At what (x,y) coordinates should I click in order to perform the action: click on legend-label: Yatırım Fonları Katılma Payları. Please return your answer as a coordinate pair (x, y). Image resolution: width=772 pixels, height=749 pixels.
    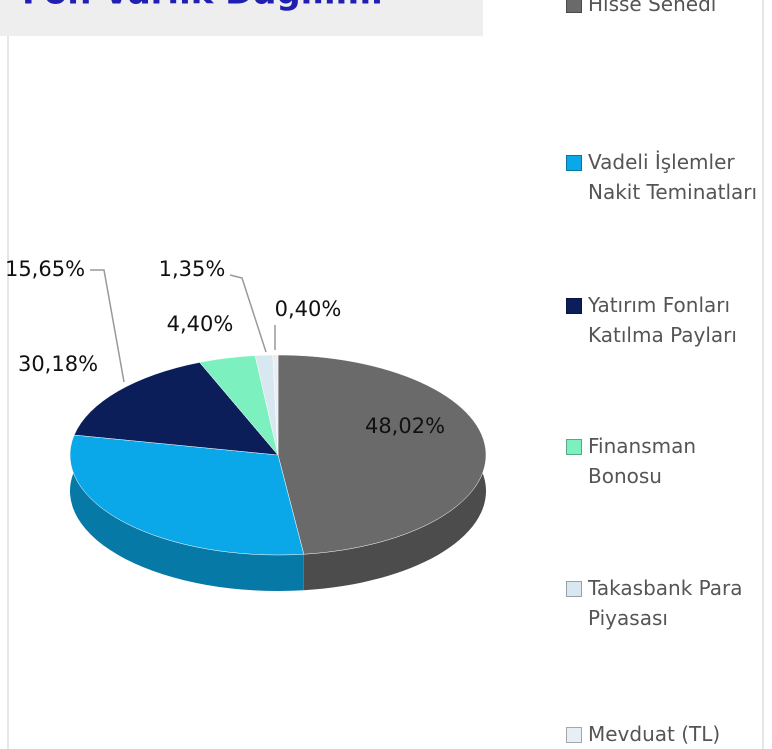
    Looking at the image, I should click on (662, 320).